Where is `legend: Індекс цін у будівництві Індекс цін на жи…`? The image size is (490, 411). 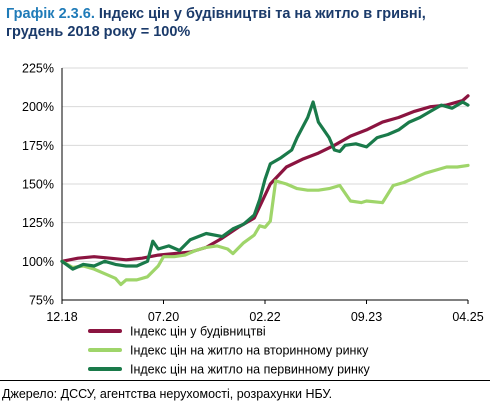 legend: Індекс цін у будівництві Індекс цін на жи… is located at coordinates (229, 351).